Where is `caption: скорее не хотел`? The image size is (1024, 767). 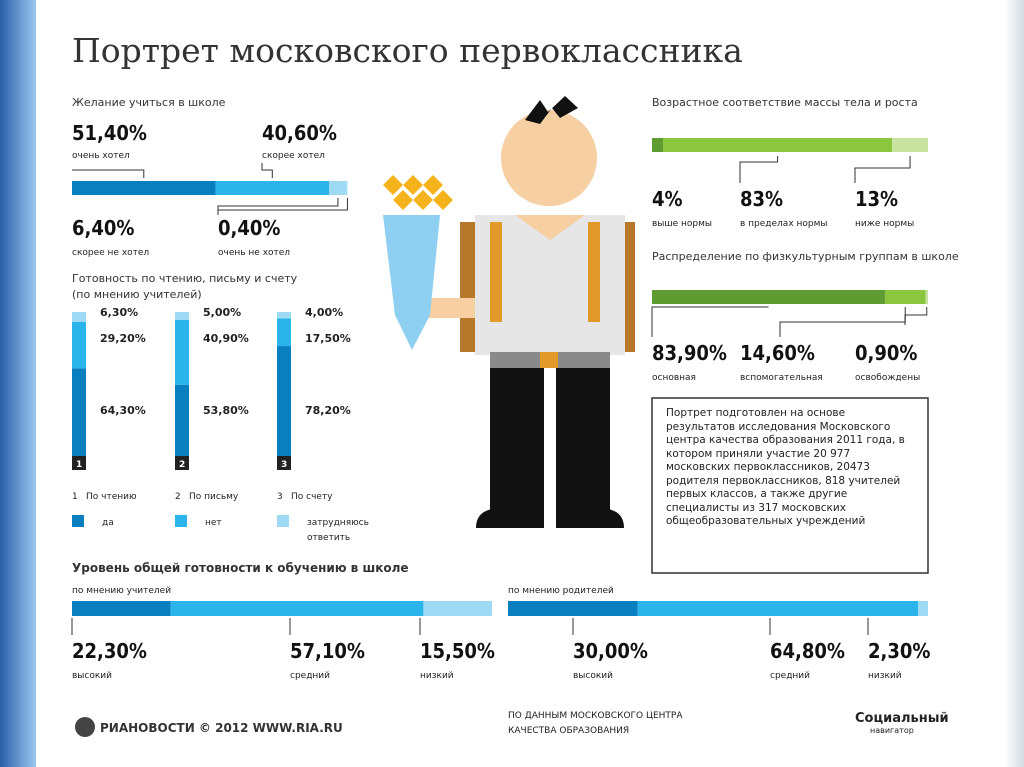 caption: скорее не хотел is located at coordinates (110, 253).